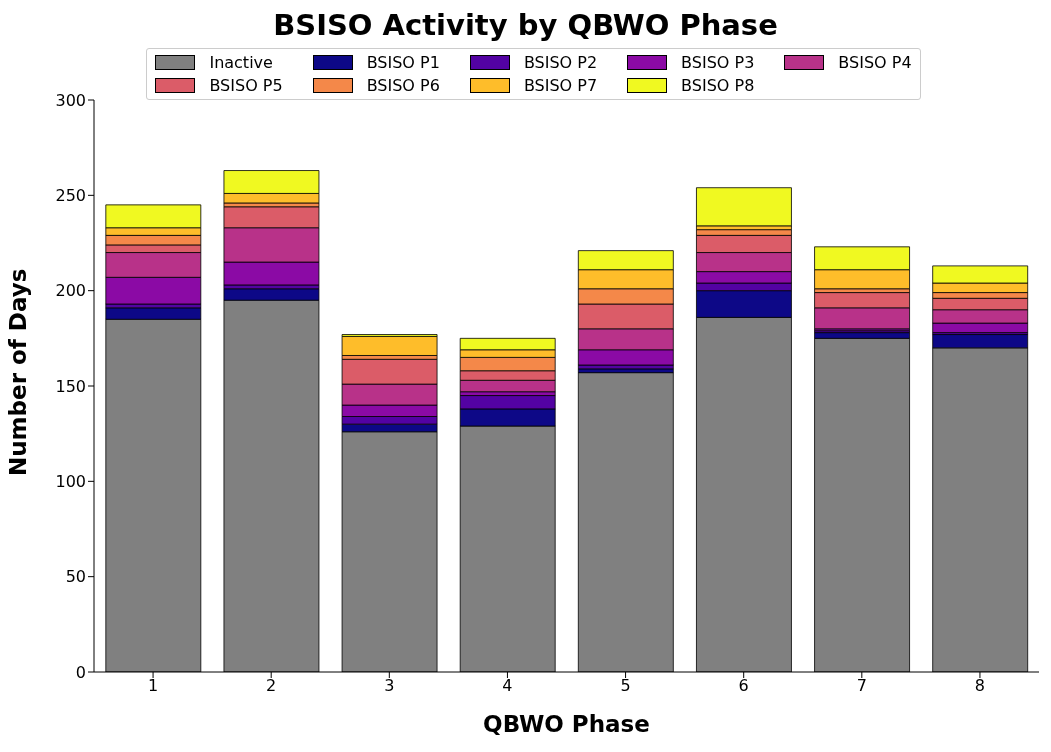 Image resolution: width=1051 pixels, height=752 pixels. I want to click on x-tick-label: 2, so click(271, 686).